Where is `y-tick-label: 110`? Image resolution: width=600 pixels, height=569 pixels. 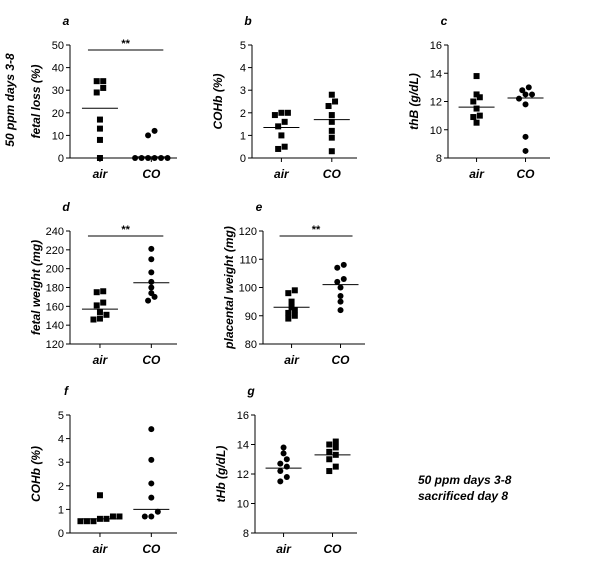 y-tick-label: 110 is located at coordinates (248, 260).